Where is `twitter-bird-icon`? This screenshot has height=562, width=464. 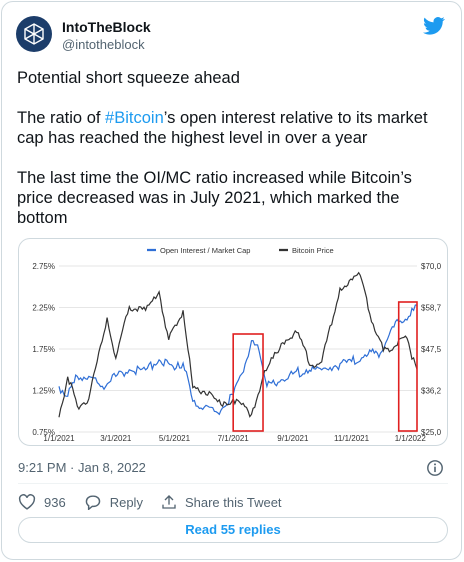 twitter-bird-icon is located at coordinates (434, 26).